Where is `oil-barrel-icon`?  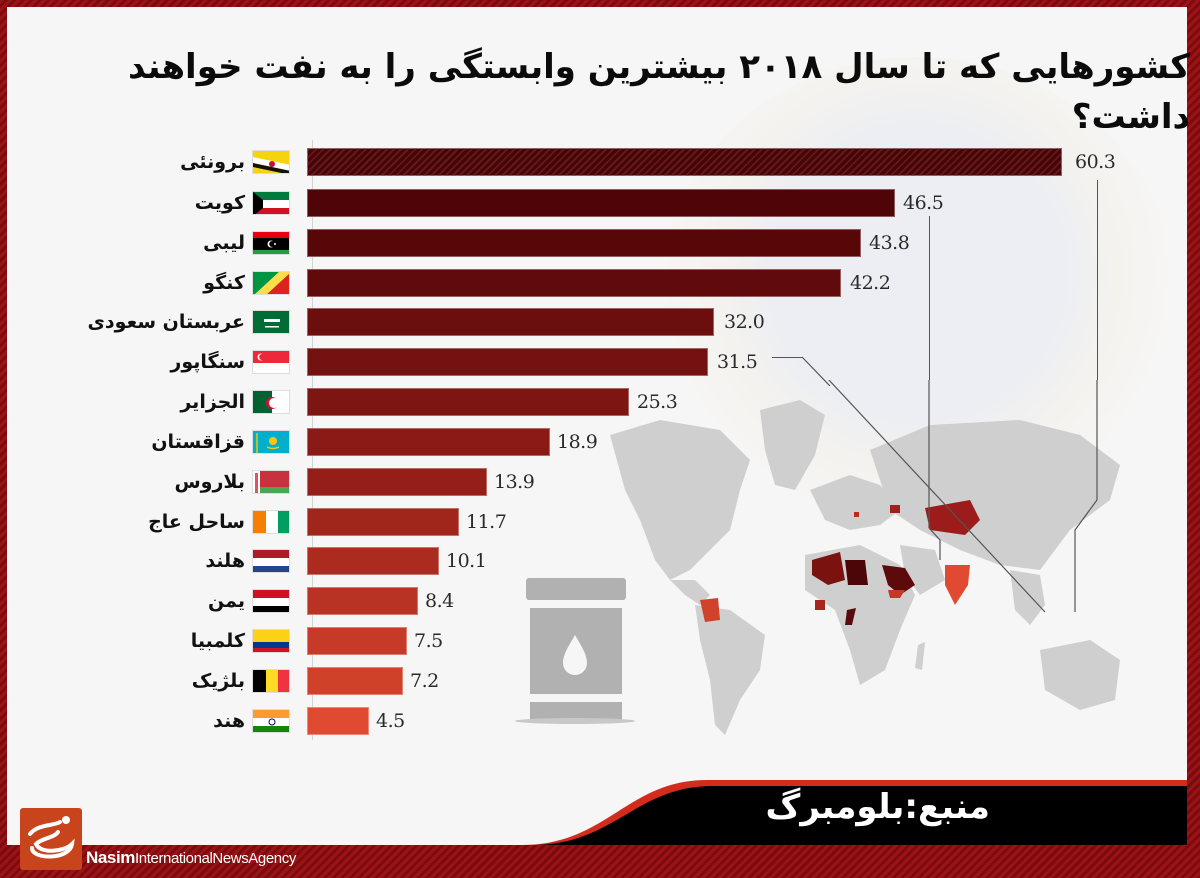
oil-barrel-icon is located at coordinates (575, 651).